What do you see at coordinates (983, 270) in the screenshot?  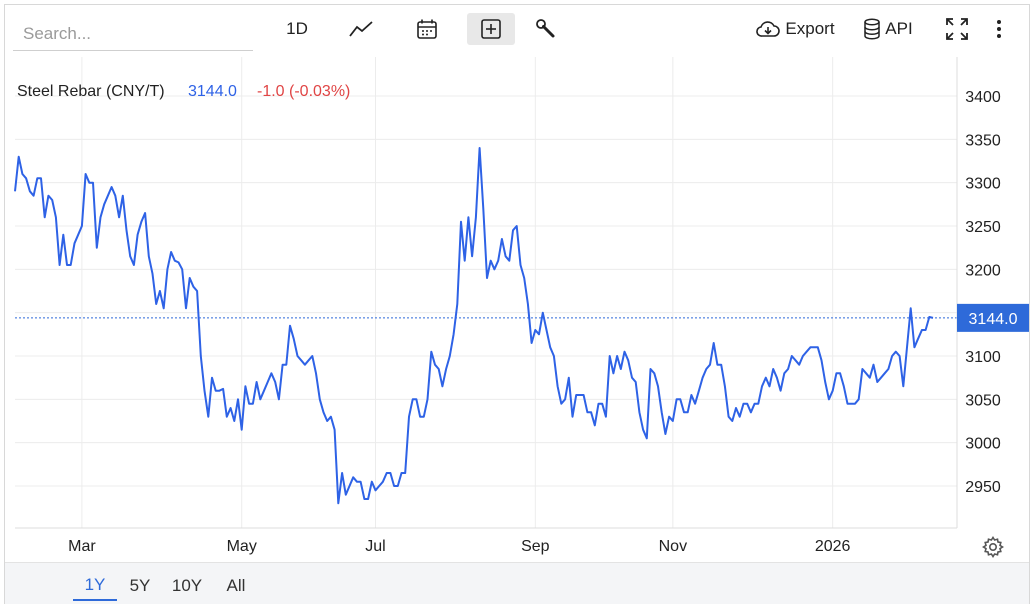 I see `y-tick-label: 3200` at bounding box center [983, 270].